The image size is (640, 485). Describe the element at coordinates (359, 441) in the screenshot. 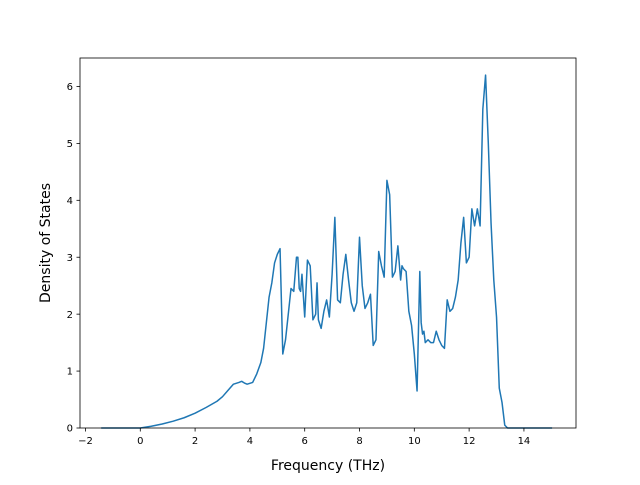

I see `x-tick-label: 8` at that location.